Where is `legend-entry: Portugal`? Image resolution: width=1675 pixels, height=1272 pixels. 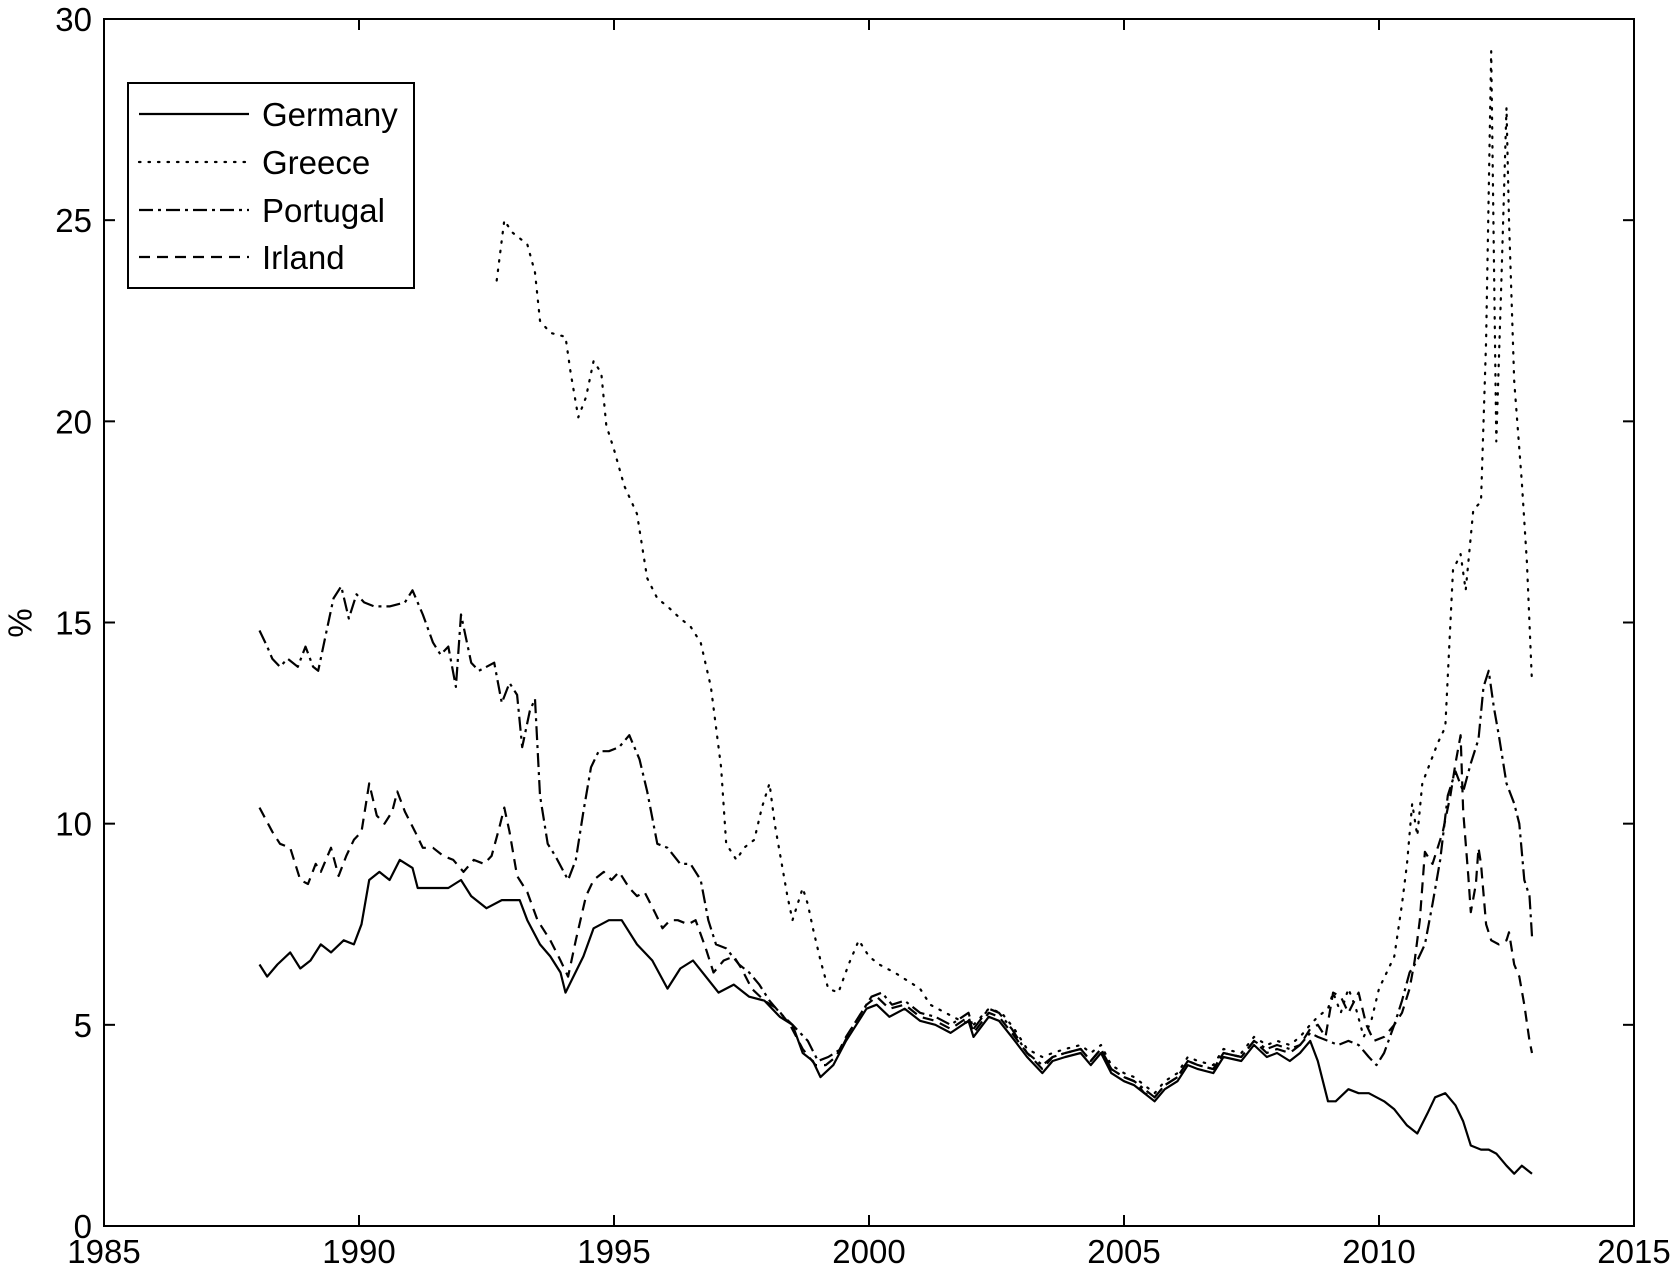 legend-entry: Portugal is located at coordinates (262, 210).